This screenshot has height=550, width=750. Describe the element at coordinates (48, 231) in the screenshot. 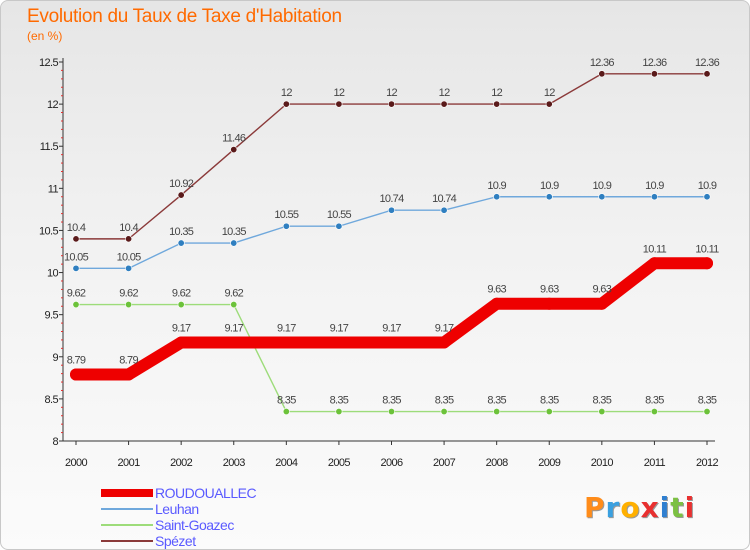

I see `y-tick-label: 10.5` at that location.